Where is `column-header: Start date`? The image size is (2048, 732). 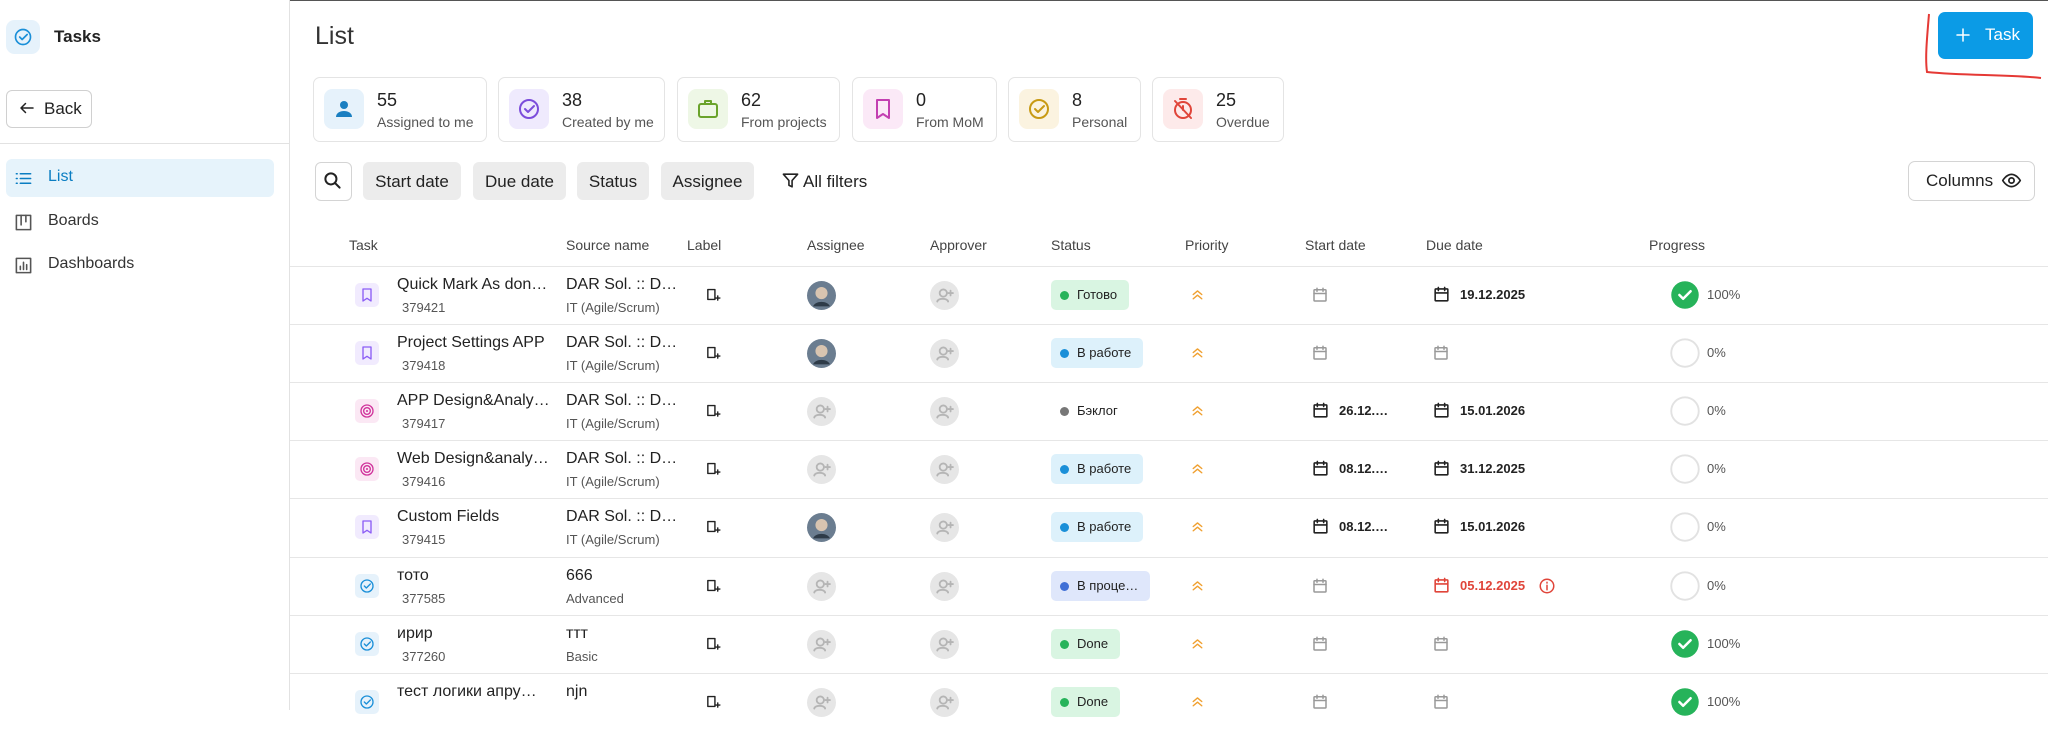
column-header: Start date is located at coordinates (1335, 245).